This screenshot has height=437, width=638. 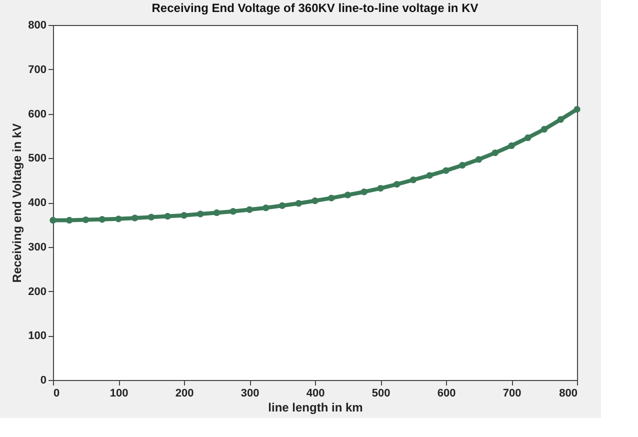 I want to click on x-tick-label: 600, so click(x=446, y=394).